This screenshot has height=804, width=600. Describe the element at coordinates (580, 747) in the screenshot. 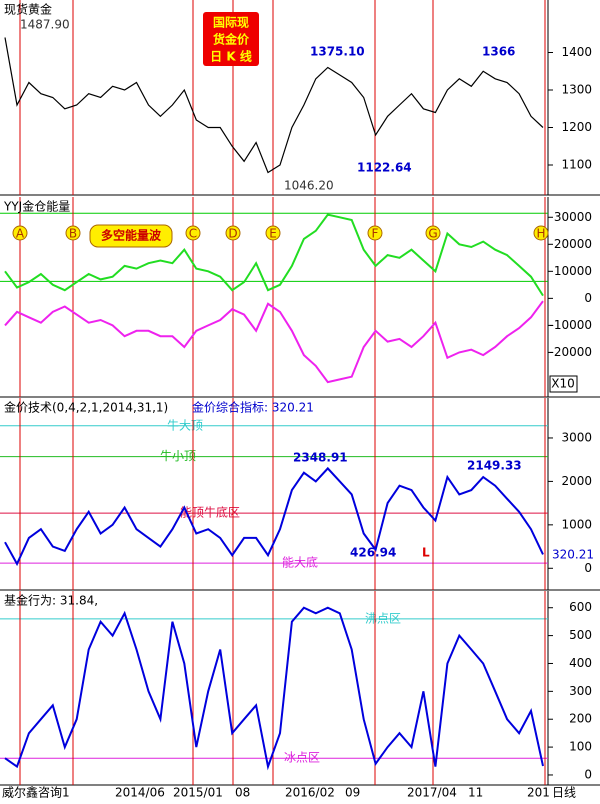

I see `y-tick-label: 100` at that location.